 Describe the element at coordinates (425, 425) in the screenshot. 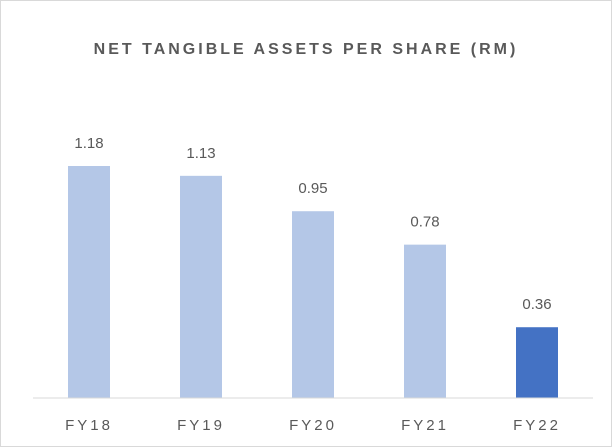

I see `x-tick-label: FY21` at that location.